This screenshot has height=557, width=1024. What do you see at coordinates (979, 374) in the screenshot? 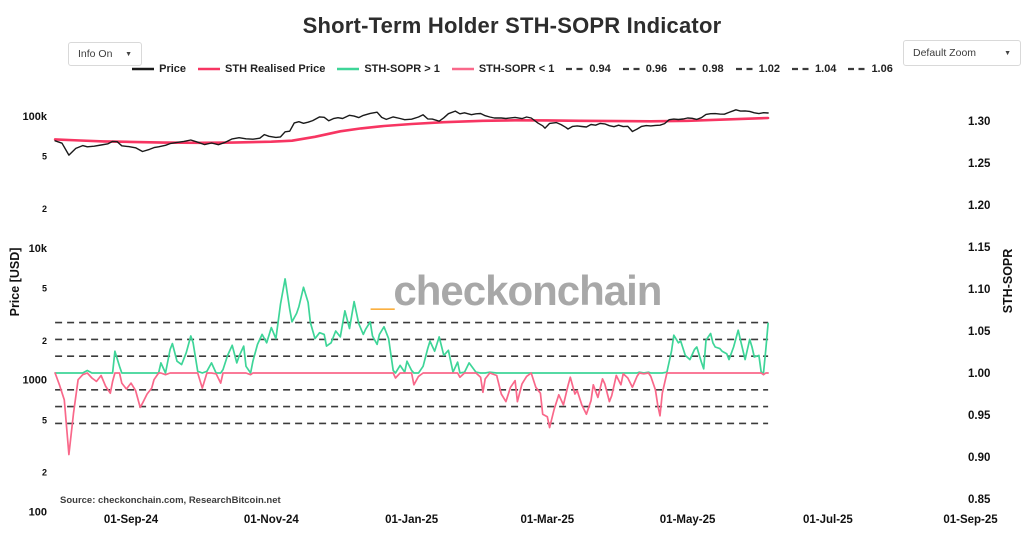
I see `y-axis-tick-sopr: 1.00` at bounding box center [979, 374].